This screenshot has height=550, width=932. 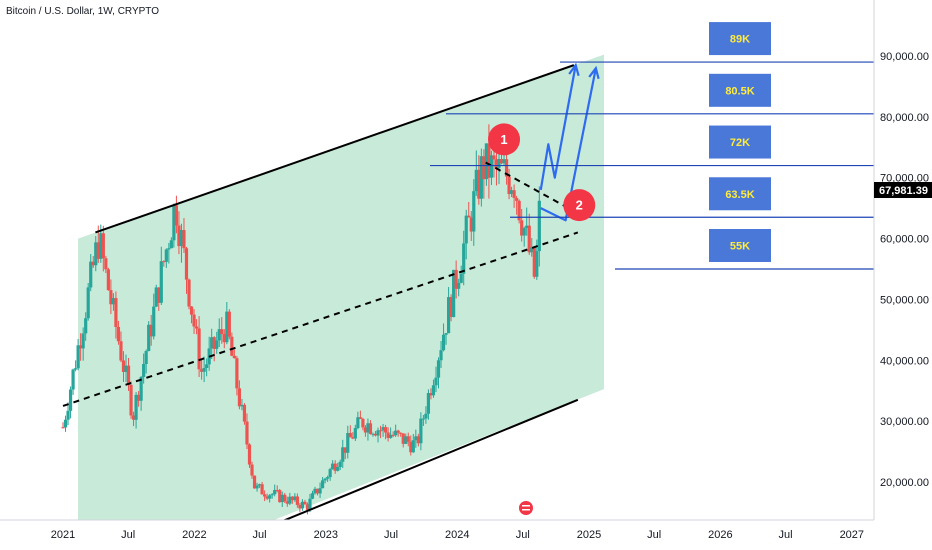 What do you see at coordinates (83, 11) in the screenshot?
I see `symbol-title: Bitcoin / U.S. Dollar, 1W, CRYPTO` at bounding box center [83, 11].